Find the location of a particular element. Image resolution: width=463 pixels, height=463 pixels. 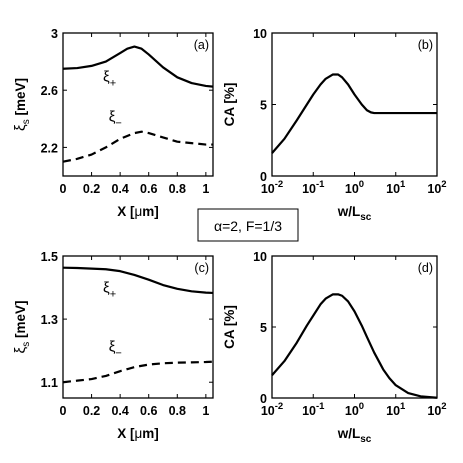

y-tick-label: 1.1 is located at coordinates (49, 383).